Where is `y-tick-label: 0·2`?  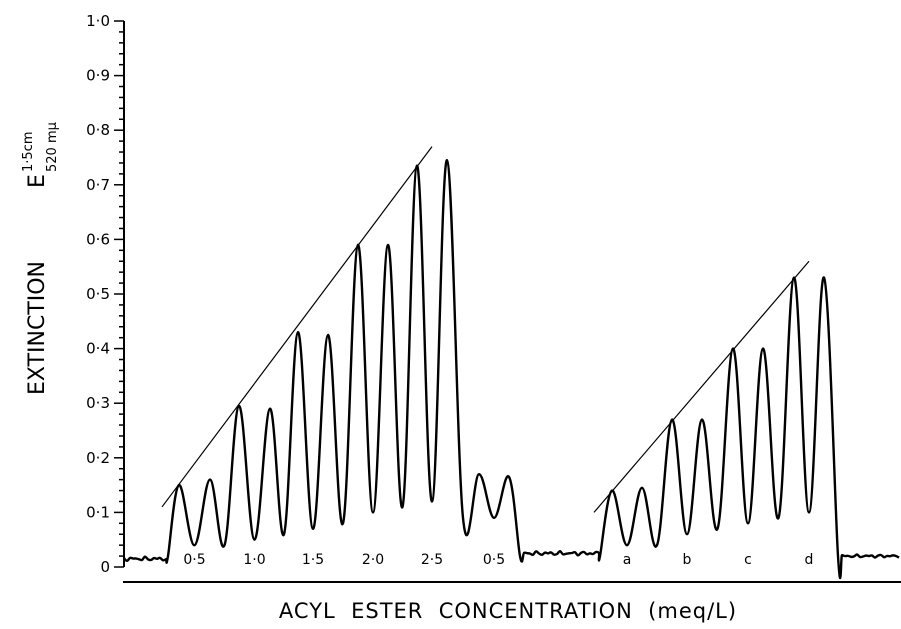 y-tick-label: 0·2 is located at coordinates (98, 458).